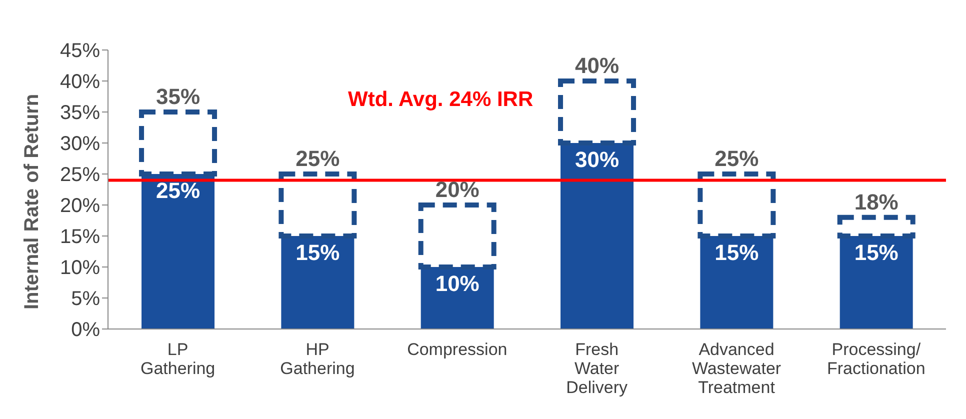  Describe the element at coordinates (317, 359) in the screenshot. I see `x-tick-label: HP Gathering` at that location.